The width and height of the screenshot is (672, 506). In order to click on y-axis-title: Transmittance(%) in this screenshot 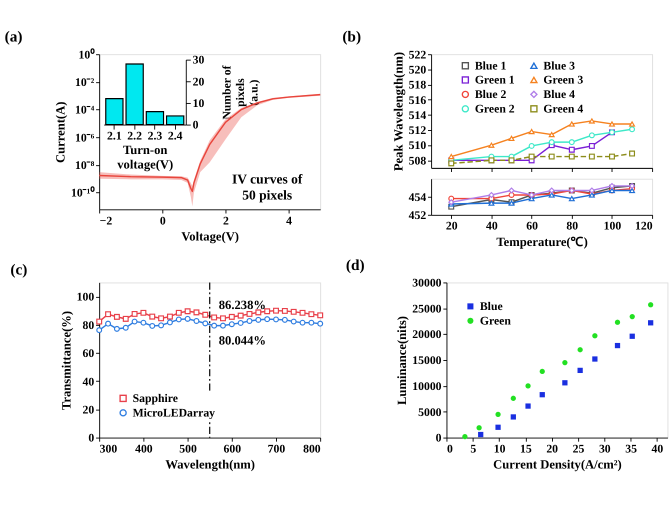, I will do `click(66, 360)`.